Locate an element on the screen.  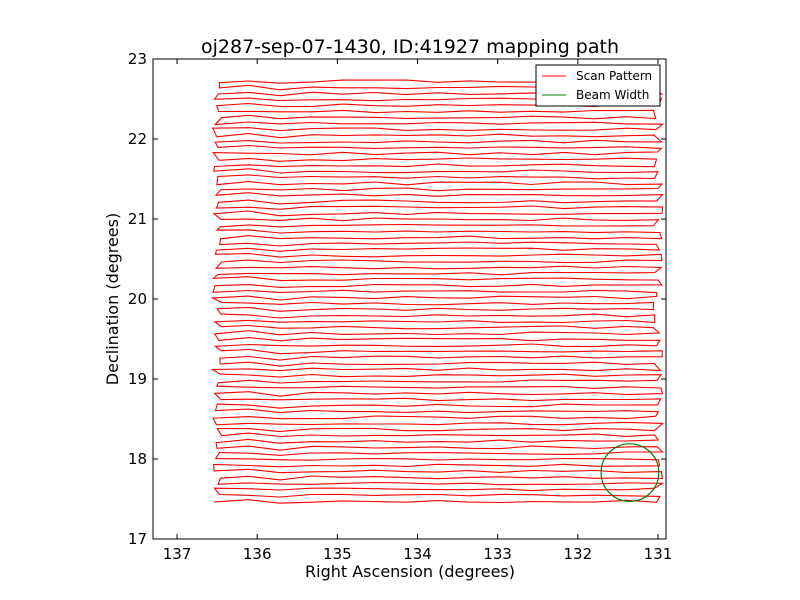
y-tick-label: 18 is located at coordinates (137, 459).